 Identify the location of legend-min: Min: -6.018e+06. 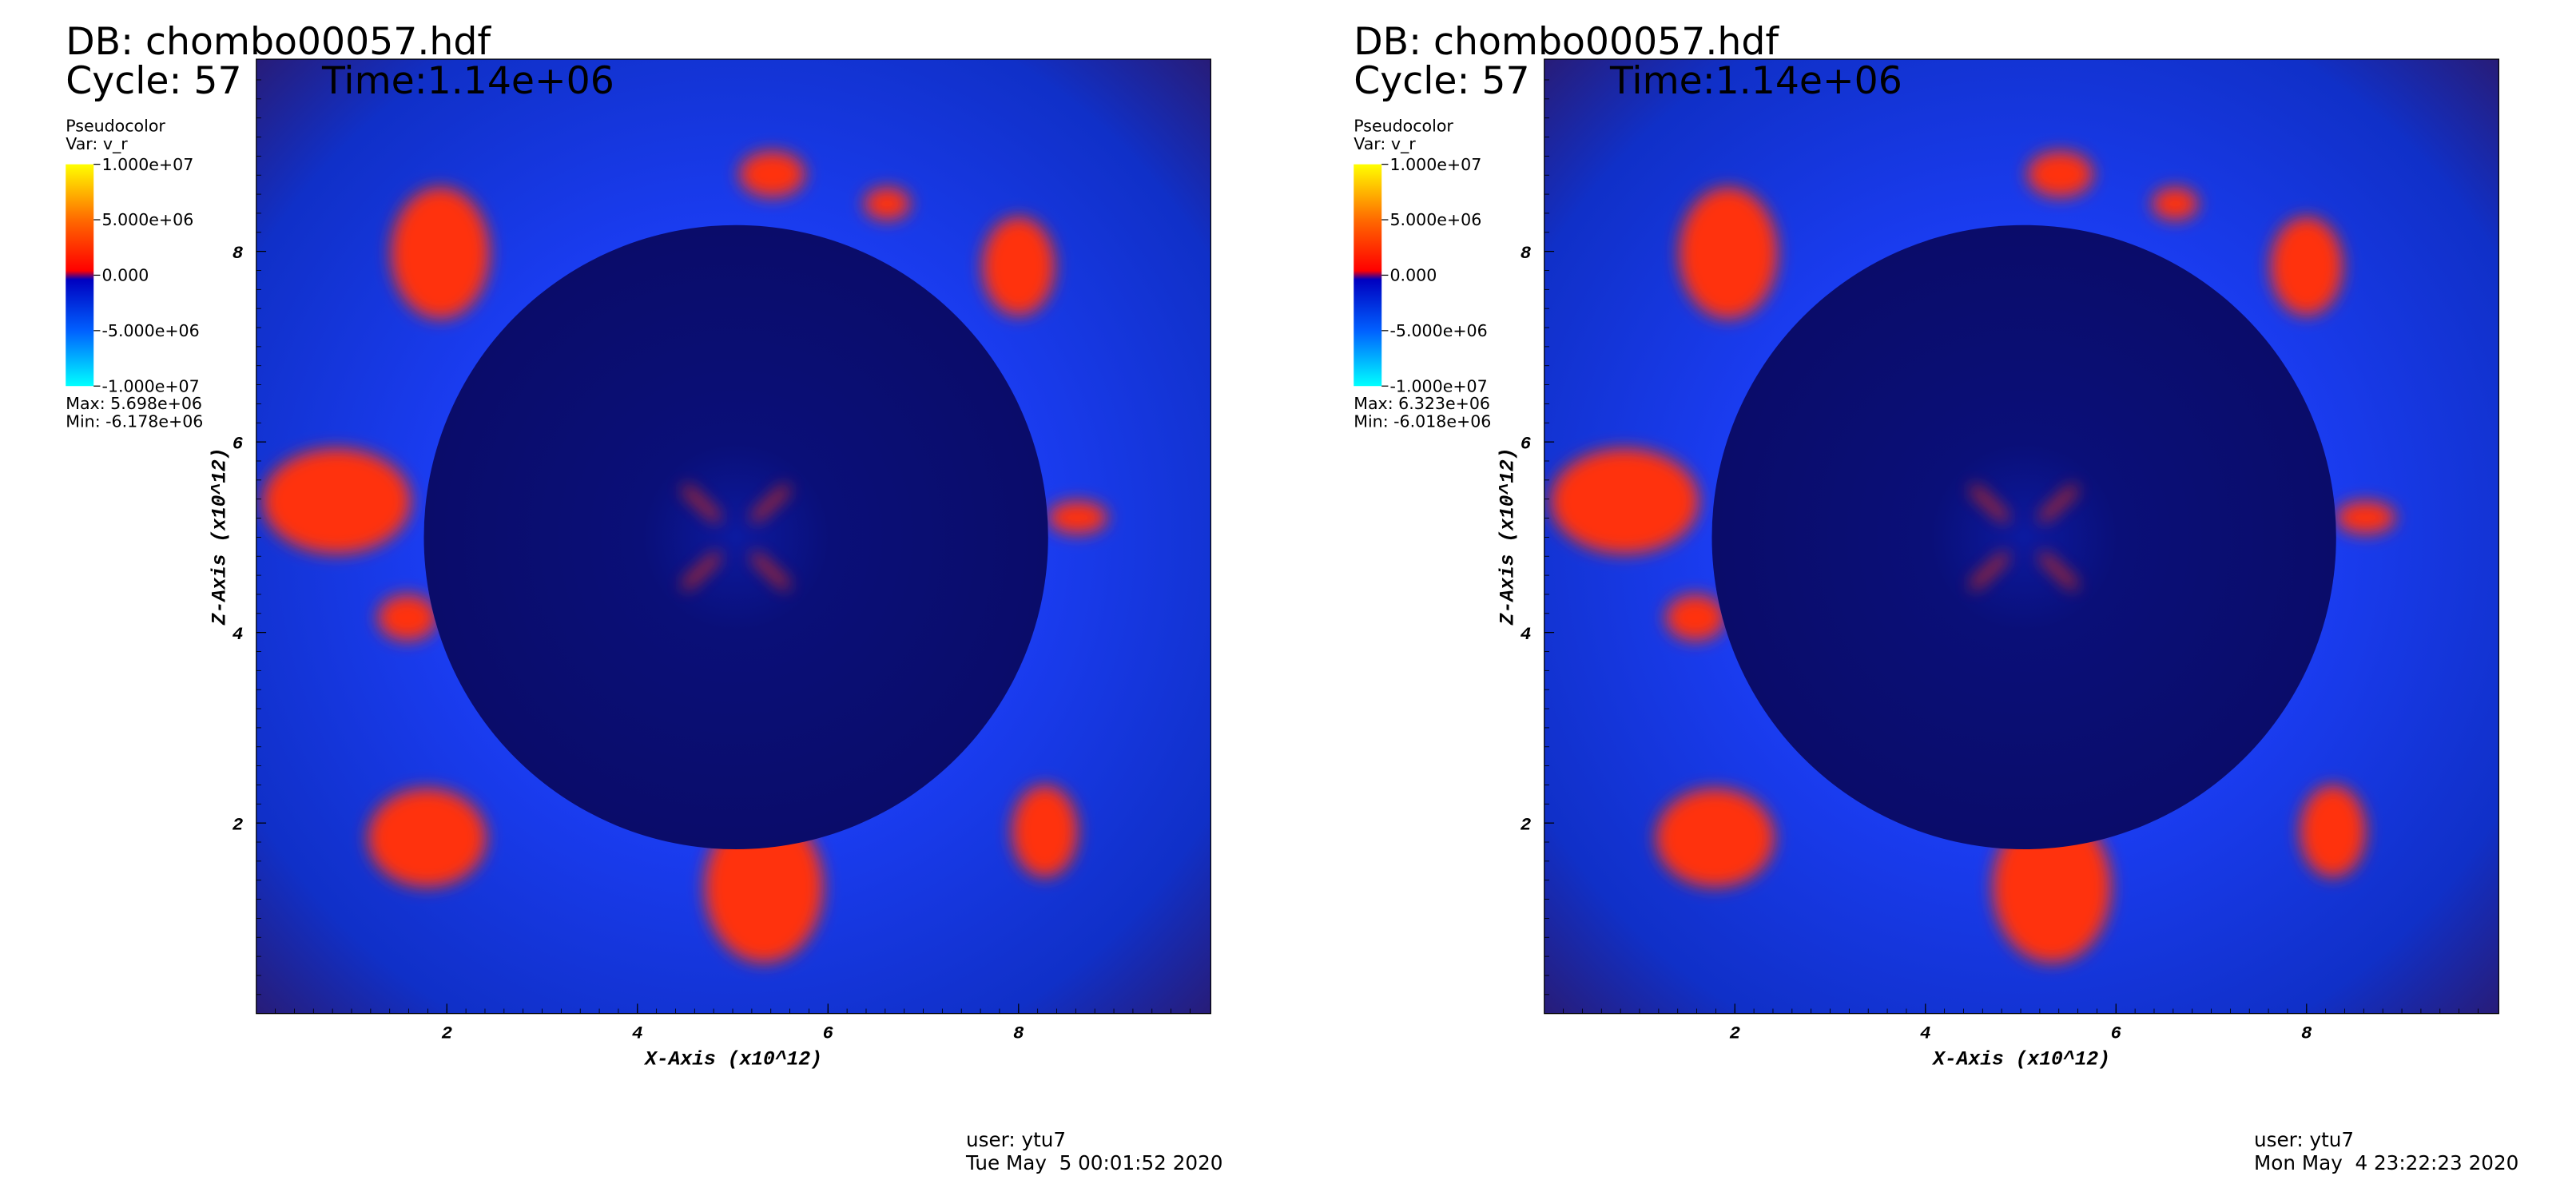
(1422, 422).